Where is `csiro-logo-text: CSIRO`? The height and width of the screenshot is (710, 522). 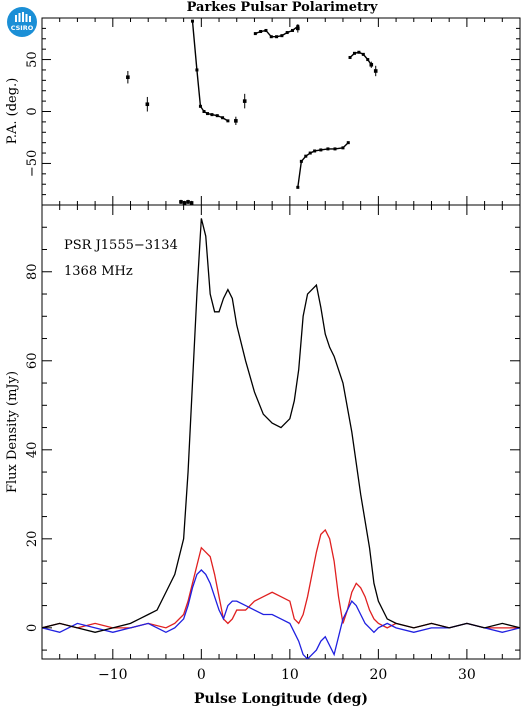 csiro-logo-text: CSIRO is located at coordinates (22, 28).